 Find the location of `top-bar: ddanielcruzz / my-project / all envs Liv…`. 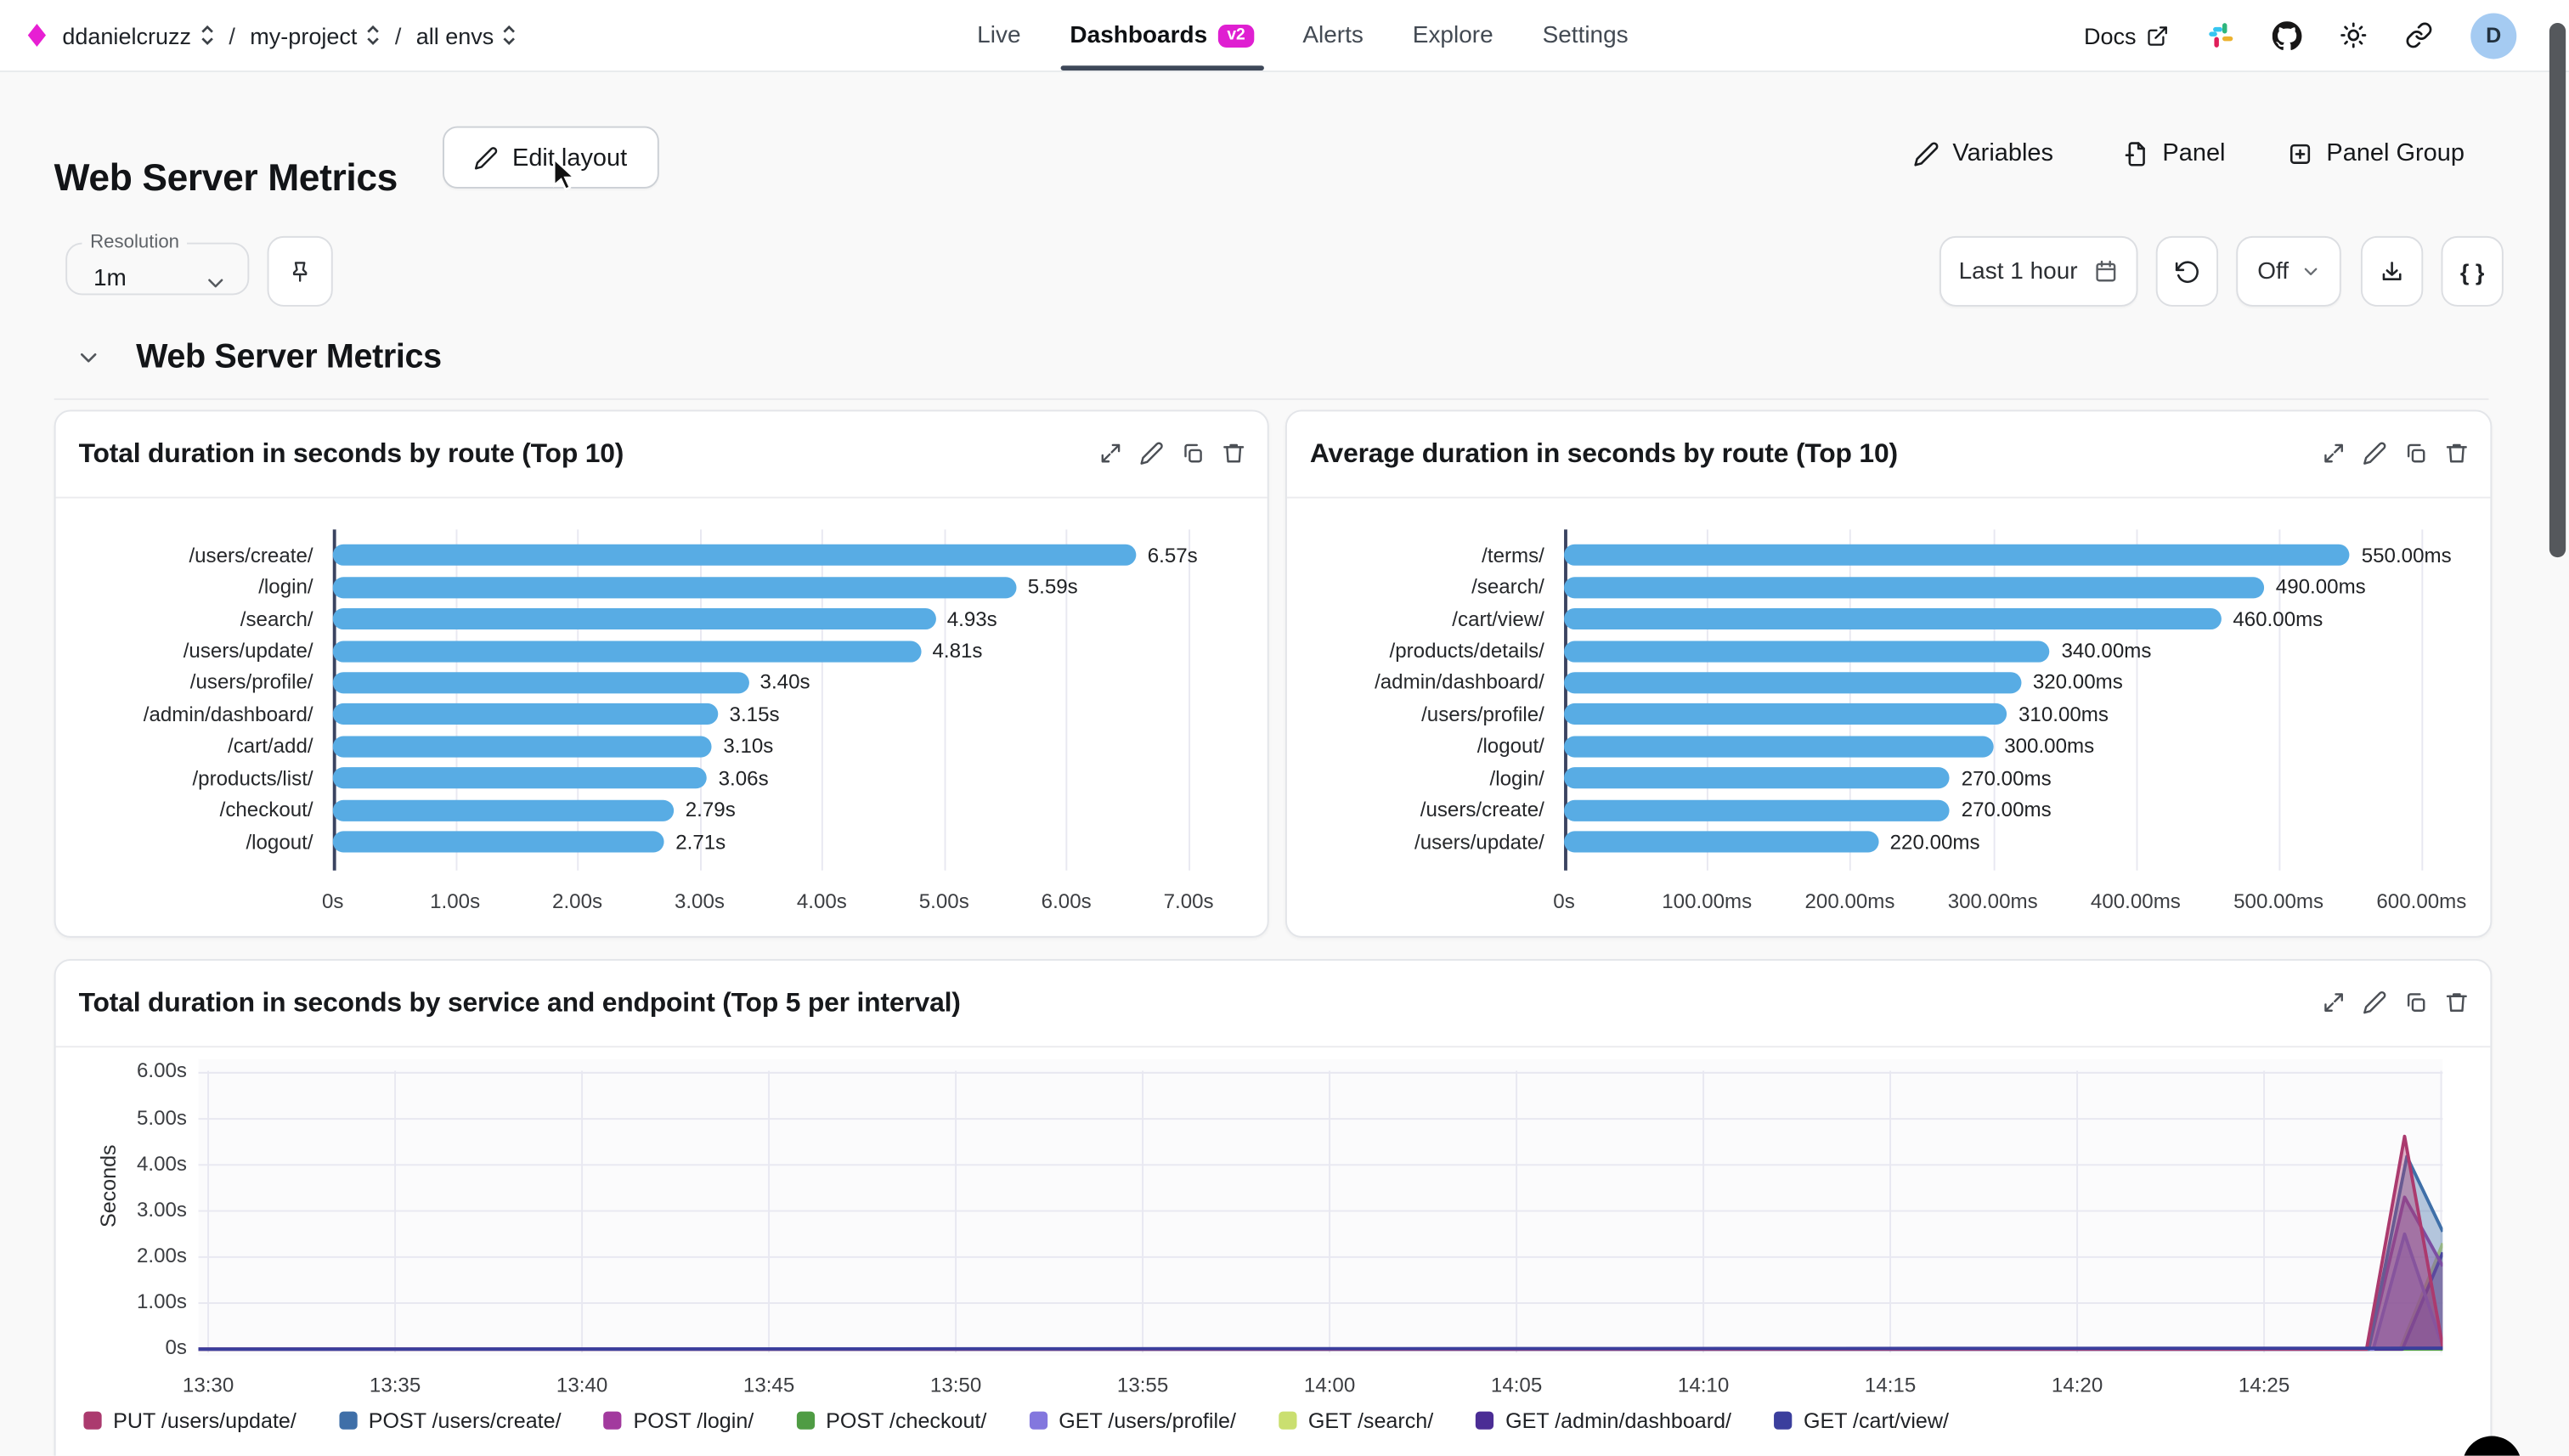

top-bar: ddanielcruzz / my-project / all envs Liv… is located at coordinates (1284, 36).